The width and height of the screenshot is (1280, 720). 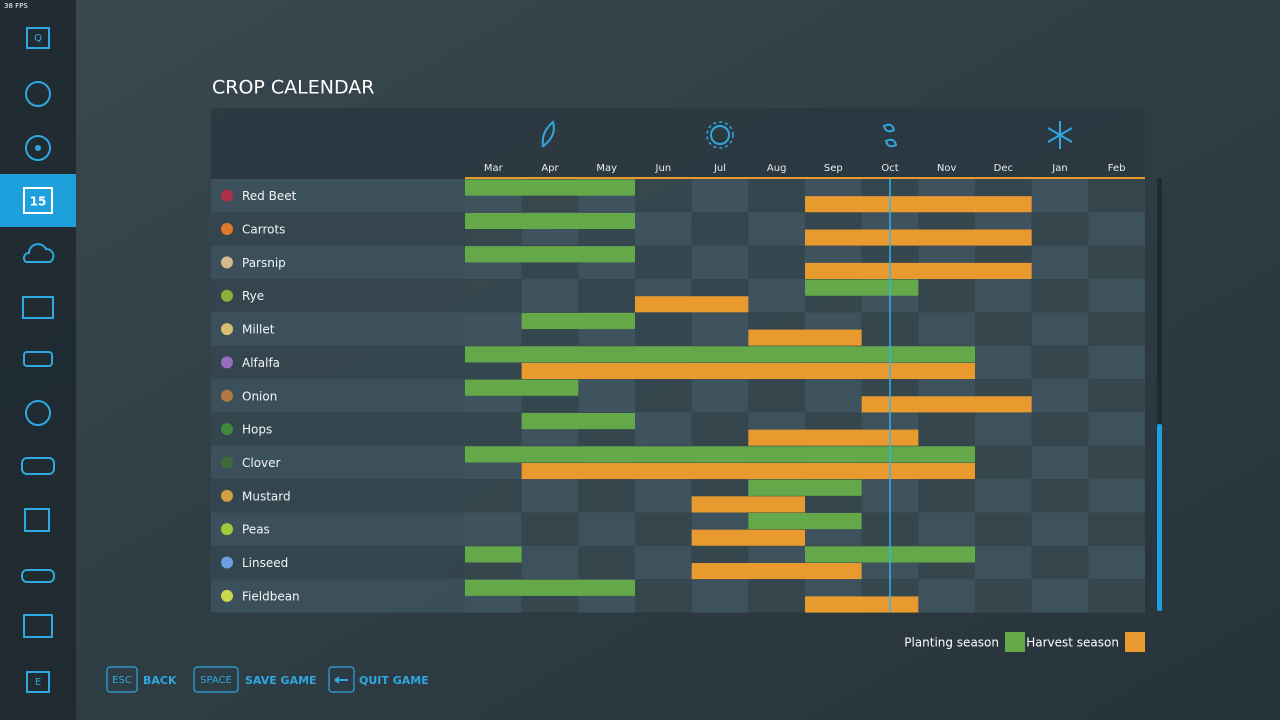 What do you see at coordinates (16, 6) in the screenshot?
I see `fps-counter: 38 FPS` at bounding box center [16, 6].